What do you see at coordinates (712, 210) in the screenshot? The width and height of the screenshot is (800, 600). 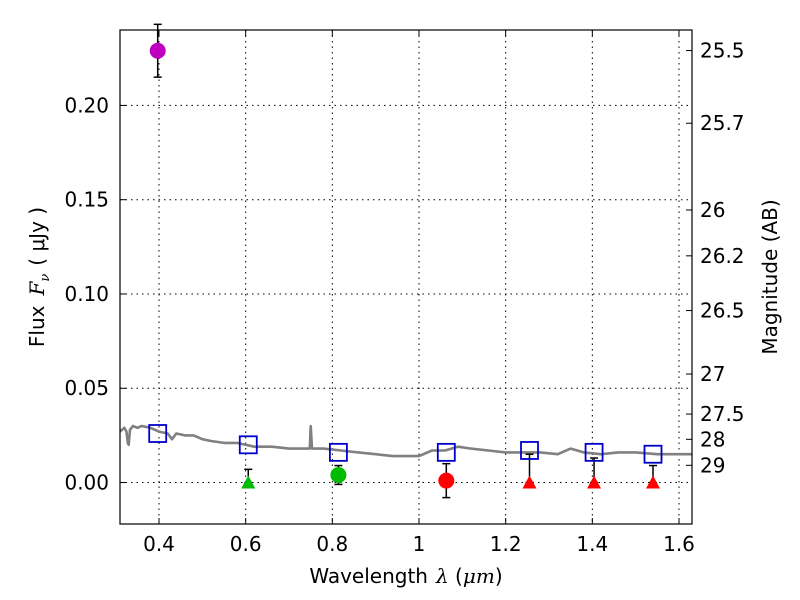 I see `y2-tick-label: 26` at bounding box center [712, 210].